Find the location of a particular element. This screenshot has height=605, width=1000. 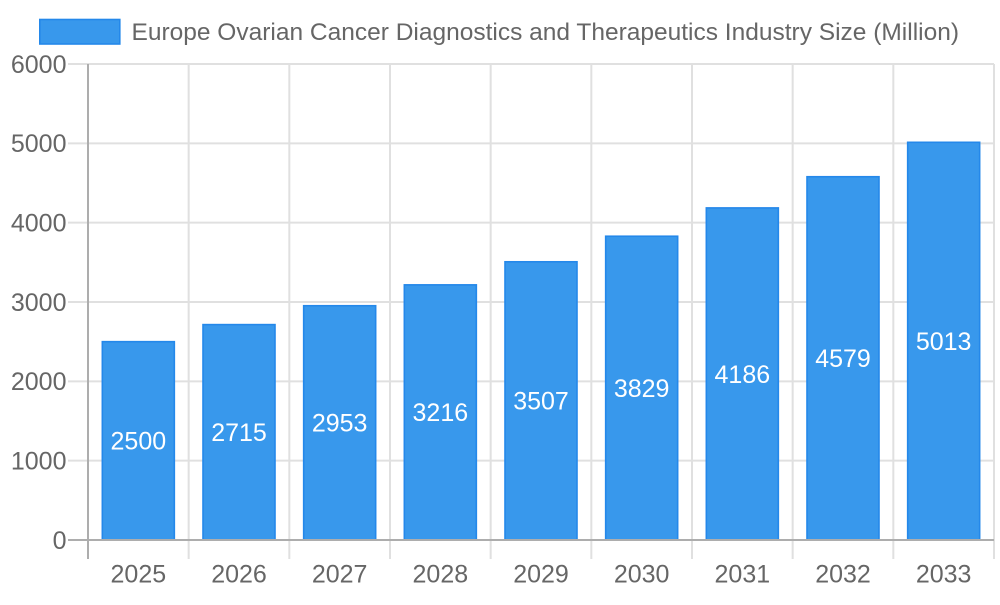

svg-text: 2030 is located at coordinates (642, 575).